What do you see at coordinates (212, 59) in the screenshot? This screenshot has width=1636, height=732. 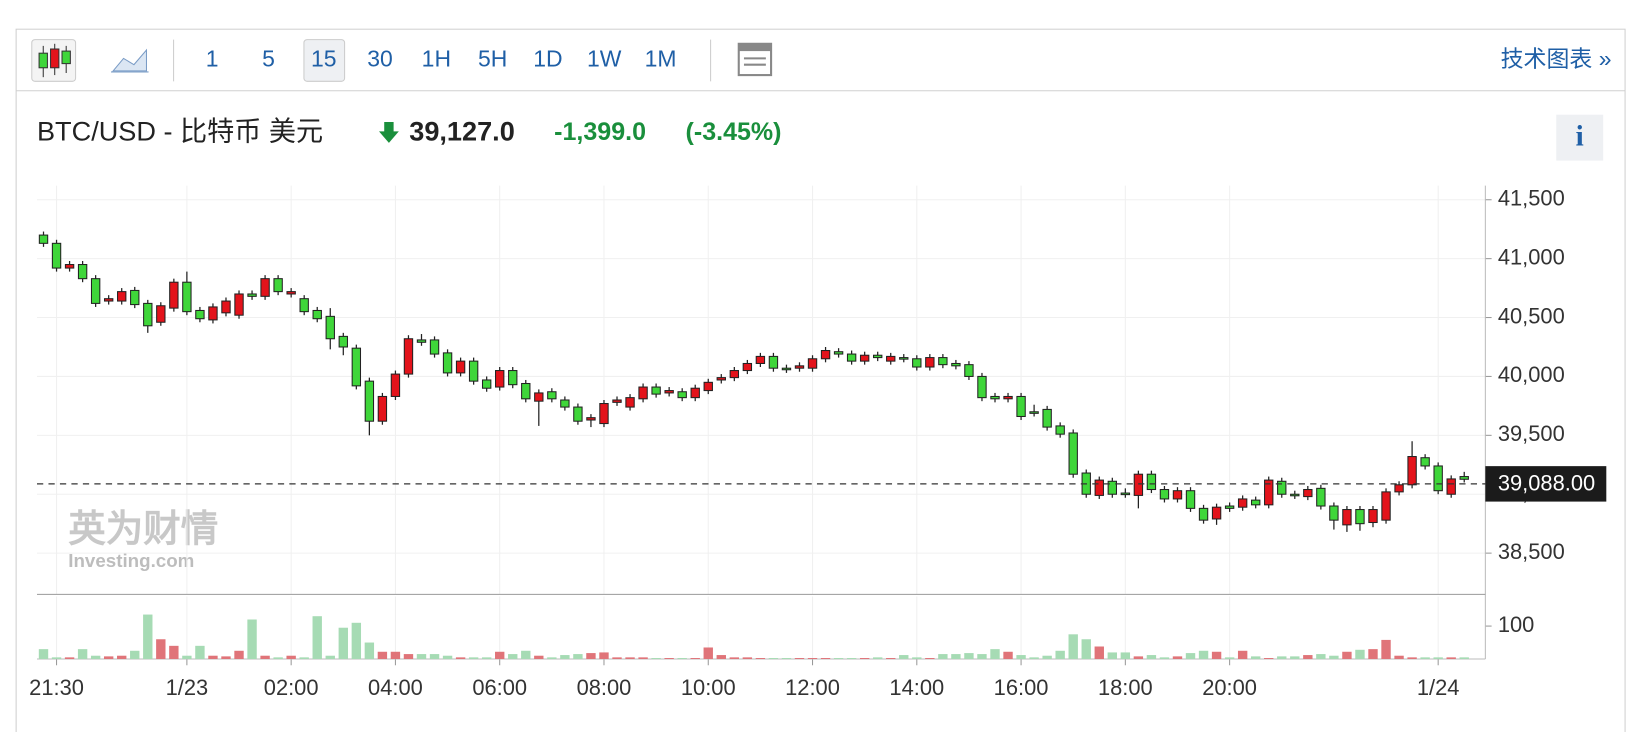 I see `interval-button: 1` at bounding box center [212, 59].